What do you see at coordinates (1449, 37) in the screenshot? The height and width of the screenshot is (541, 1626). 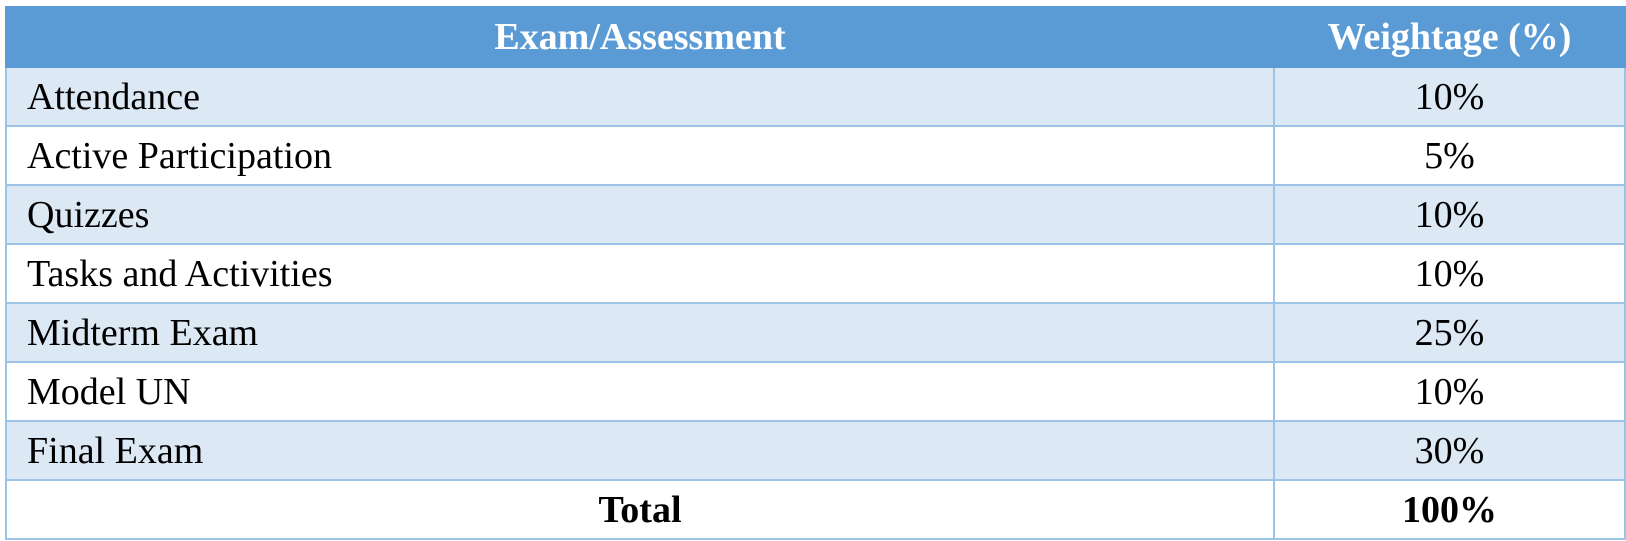 I see `header-cell: Weightage (%)` at bounding box center [1449, 37].